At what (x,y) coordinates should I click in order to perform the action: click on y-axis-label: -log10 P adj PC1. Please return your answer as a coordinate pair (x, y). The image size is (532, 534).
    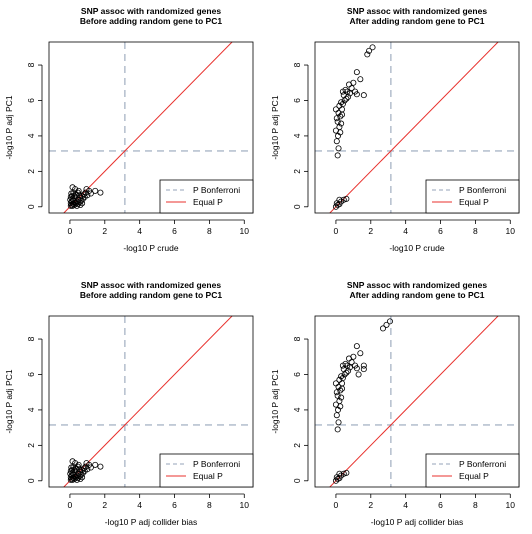
    Looking at the image, I should click on (9, 401).